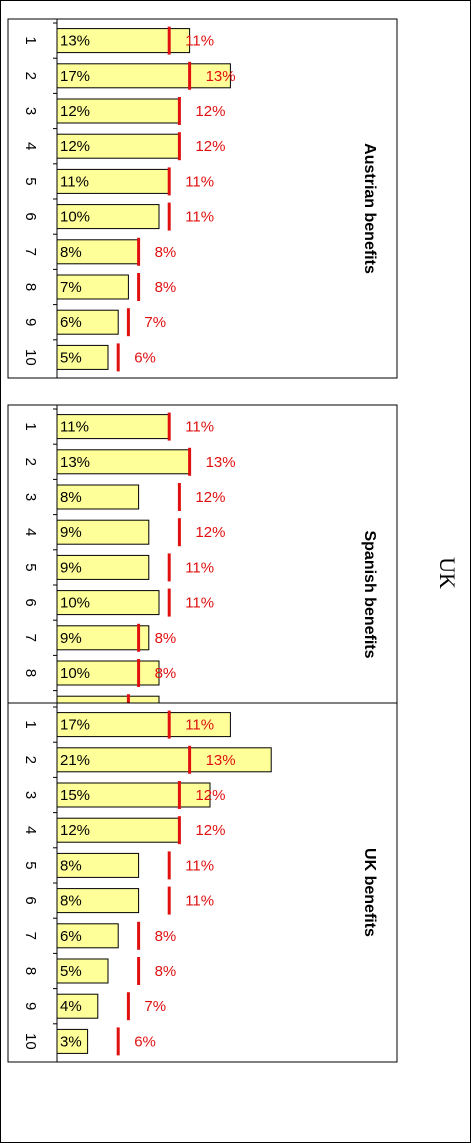 The width and height of the screenshot is (471, 1143). Describe the element at coordinates (75, 795) in the screenshot. I see `bar-value-label: 15%` at that location.